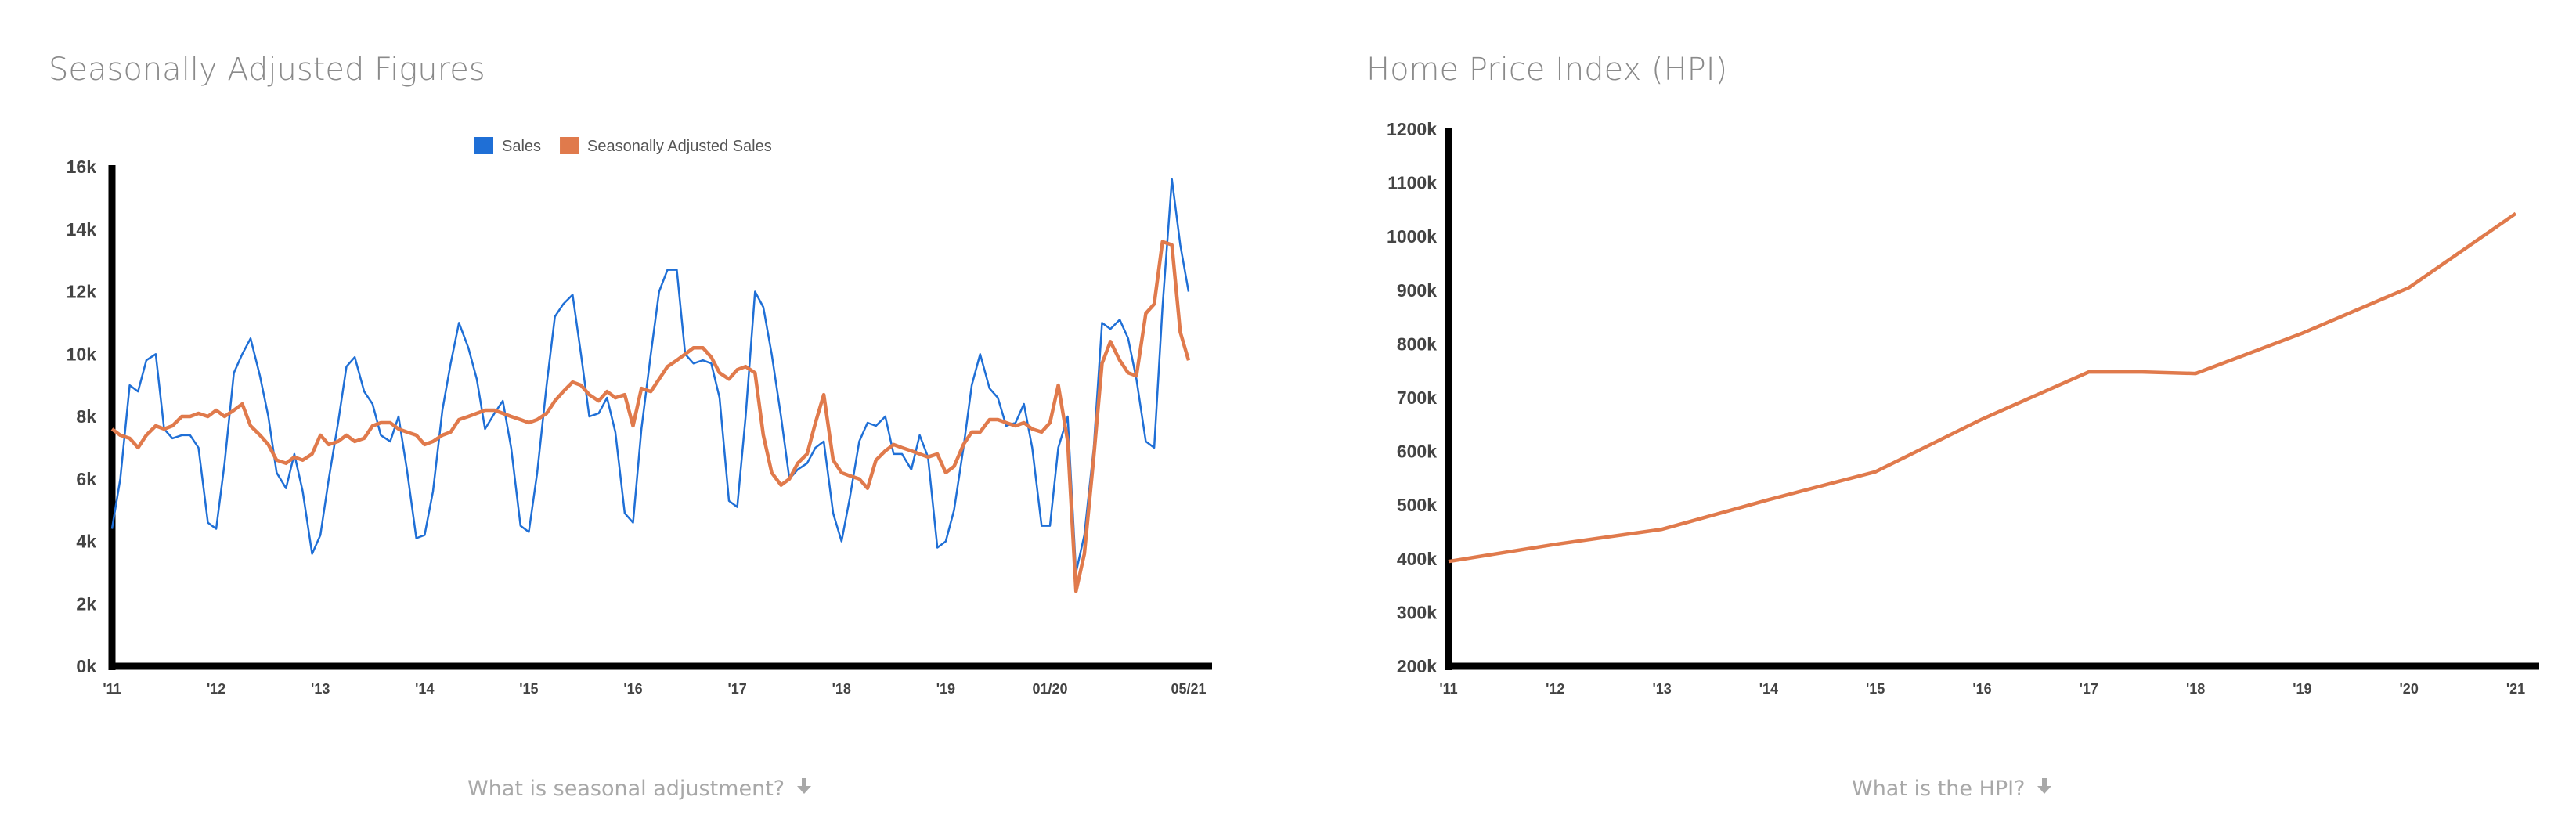 This screenshot has height=840, width=2576. What do you see at coordinates (267, 70) in the screenshot?
I see `left-chart-title: Seasonally Adjusted Figures` at bounding box center [267, 70].